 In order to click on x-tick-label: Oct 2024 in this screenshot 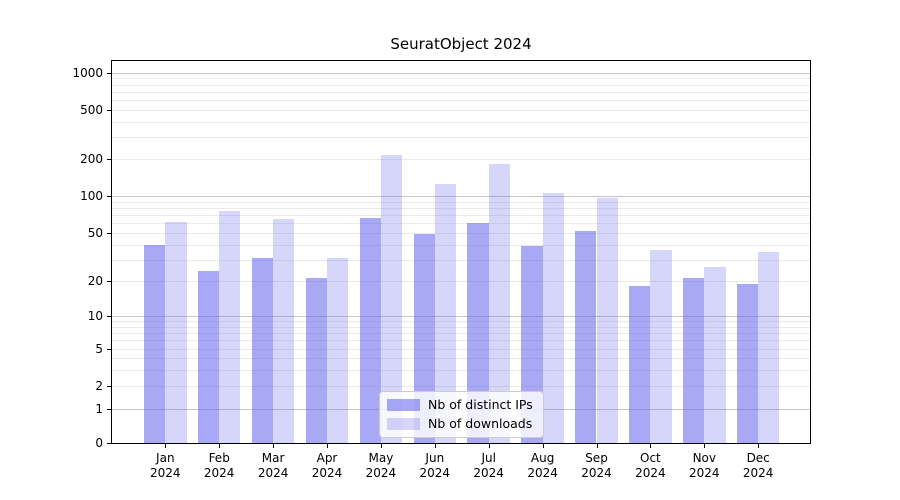, I will do `click(650, 465)`.